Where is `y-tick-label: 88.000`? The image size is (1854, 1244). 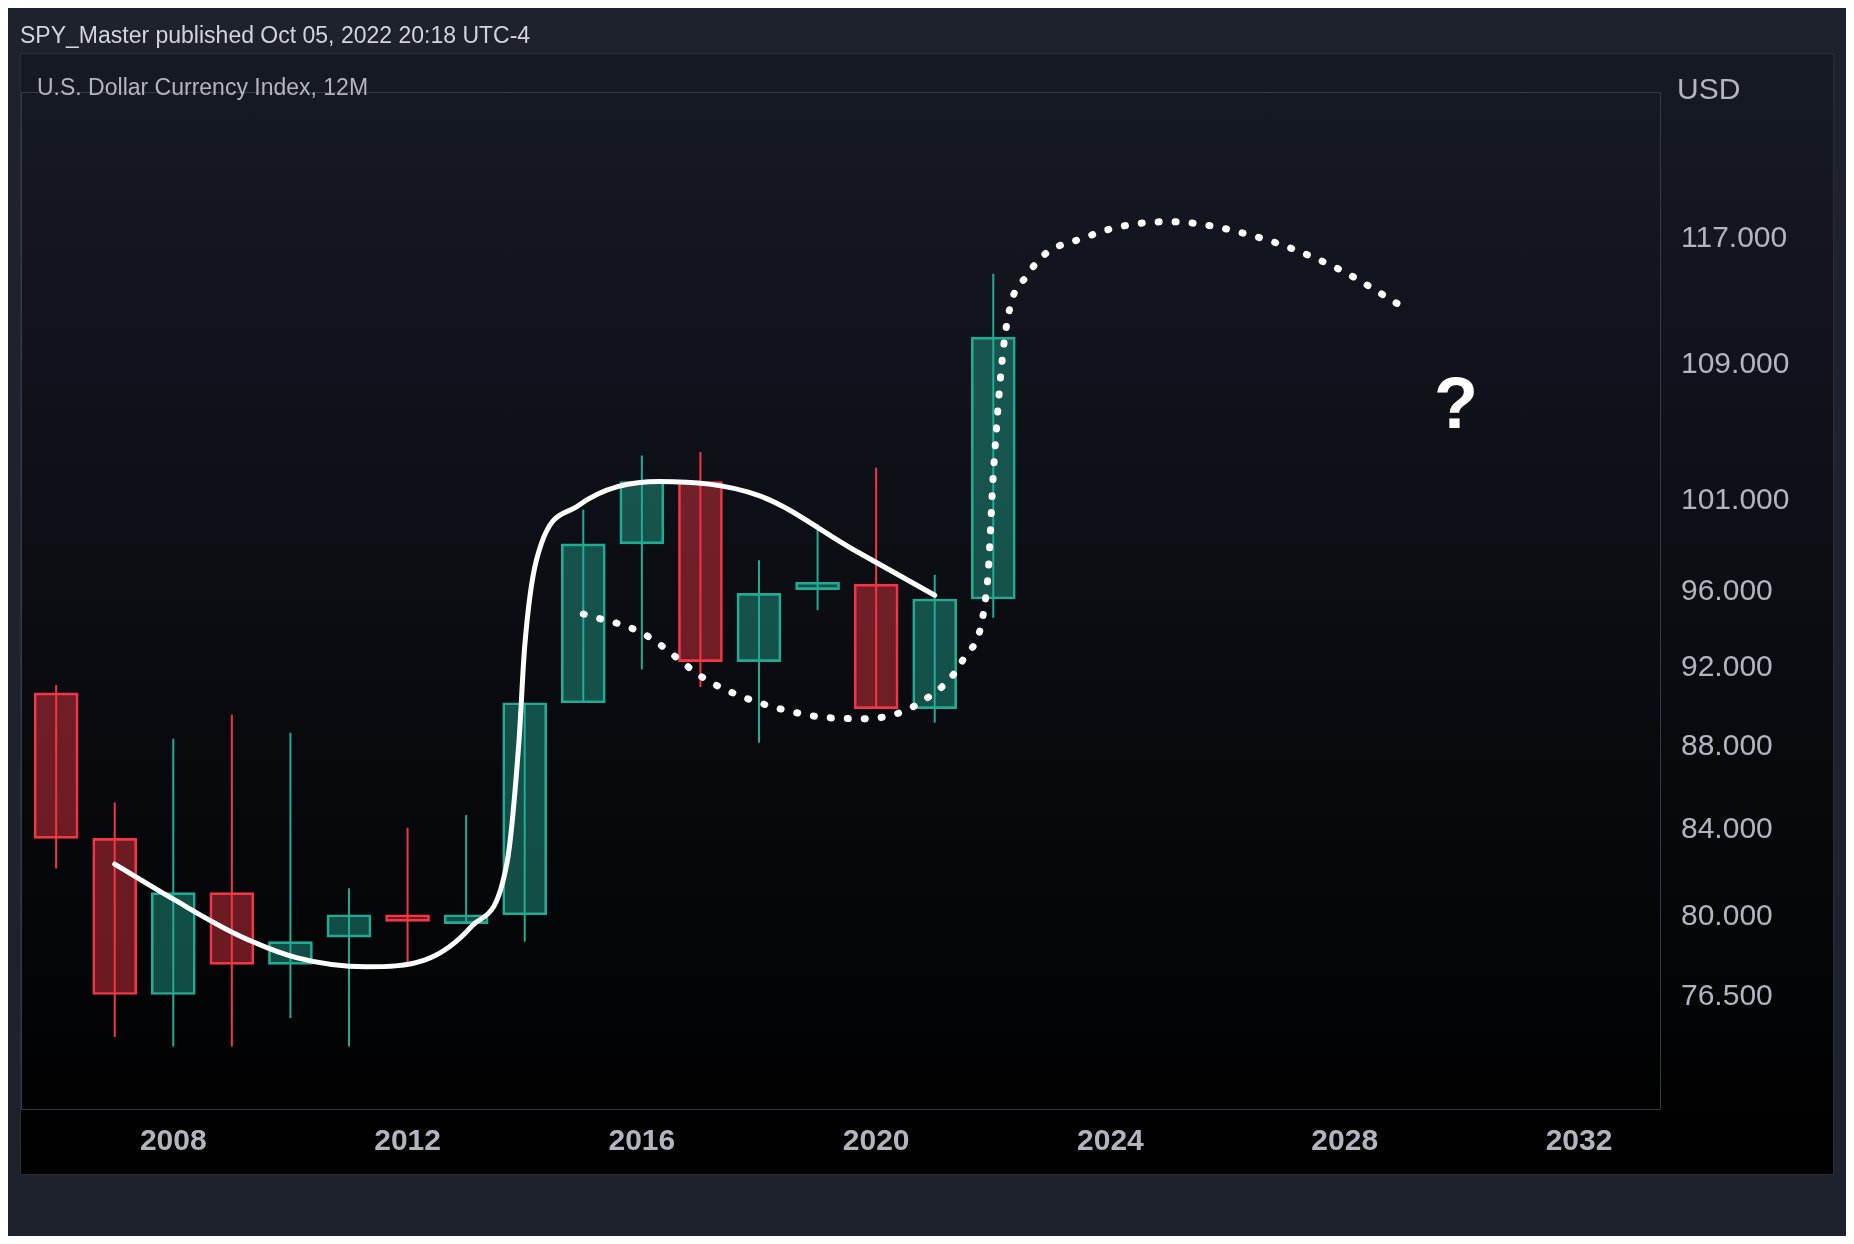 y-tick-label: 88.000 is located at coordinates (1727, 745).